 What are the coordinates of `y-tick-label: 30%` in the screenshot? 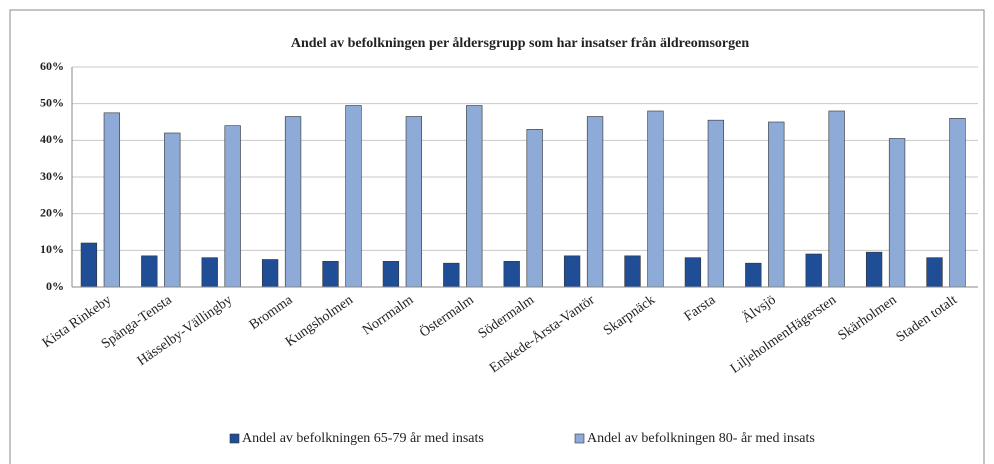 It's located at (52, 176).